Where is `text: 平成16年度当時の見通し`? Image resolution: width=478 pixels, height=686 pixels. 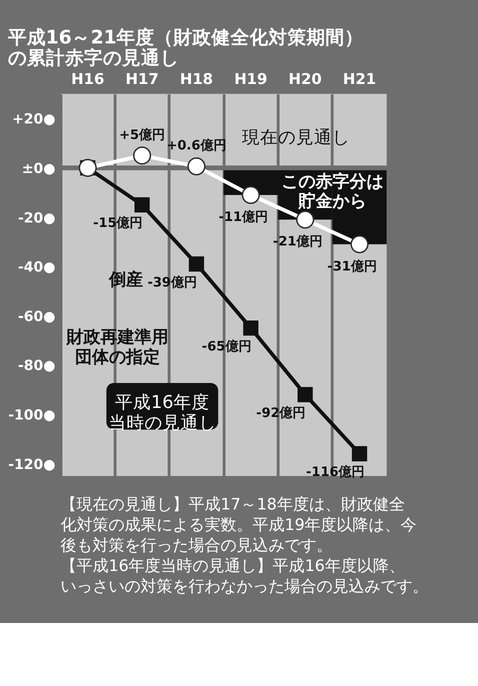 text: 平成16年度当時の見通し is located at coordinates (162, 413).